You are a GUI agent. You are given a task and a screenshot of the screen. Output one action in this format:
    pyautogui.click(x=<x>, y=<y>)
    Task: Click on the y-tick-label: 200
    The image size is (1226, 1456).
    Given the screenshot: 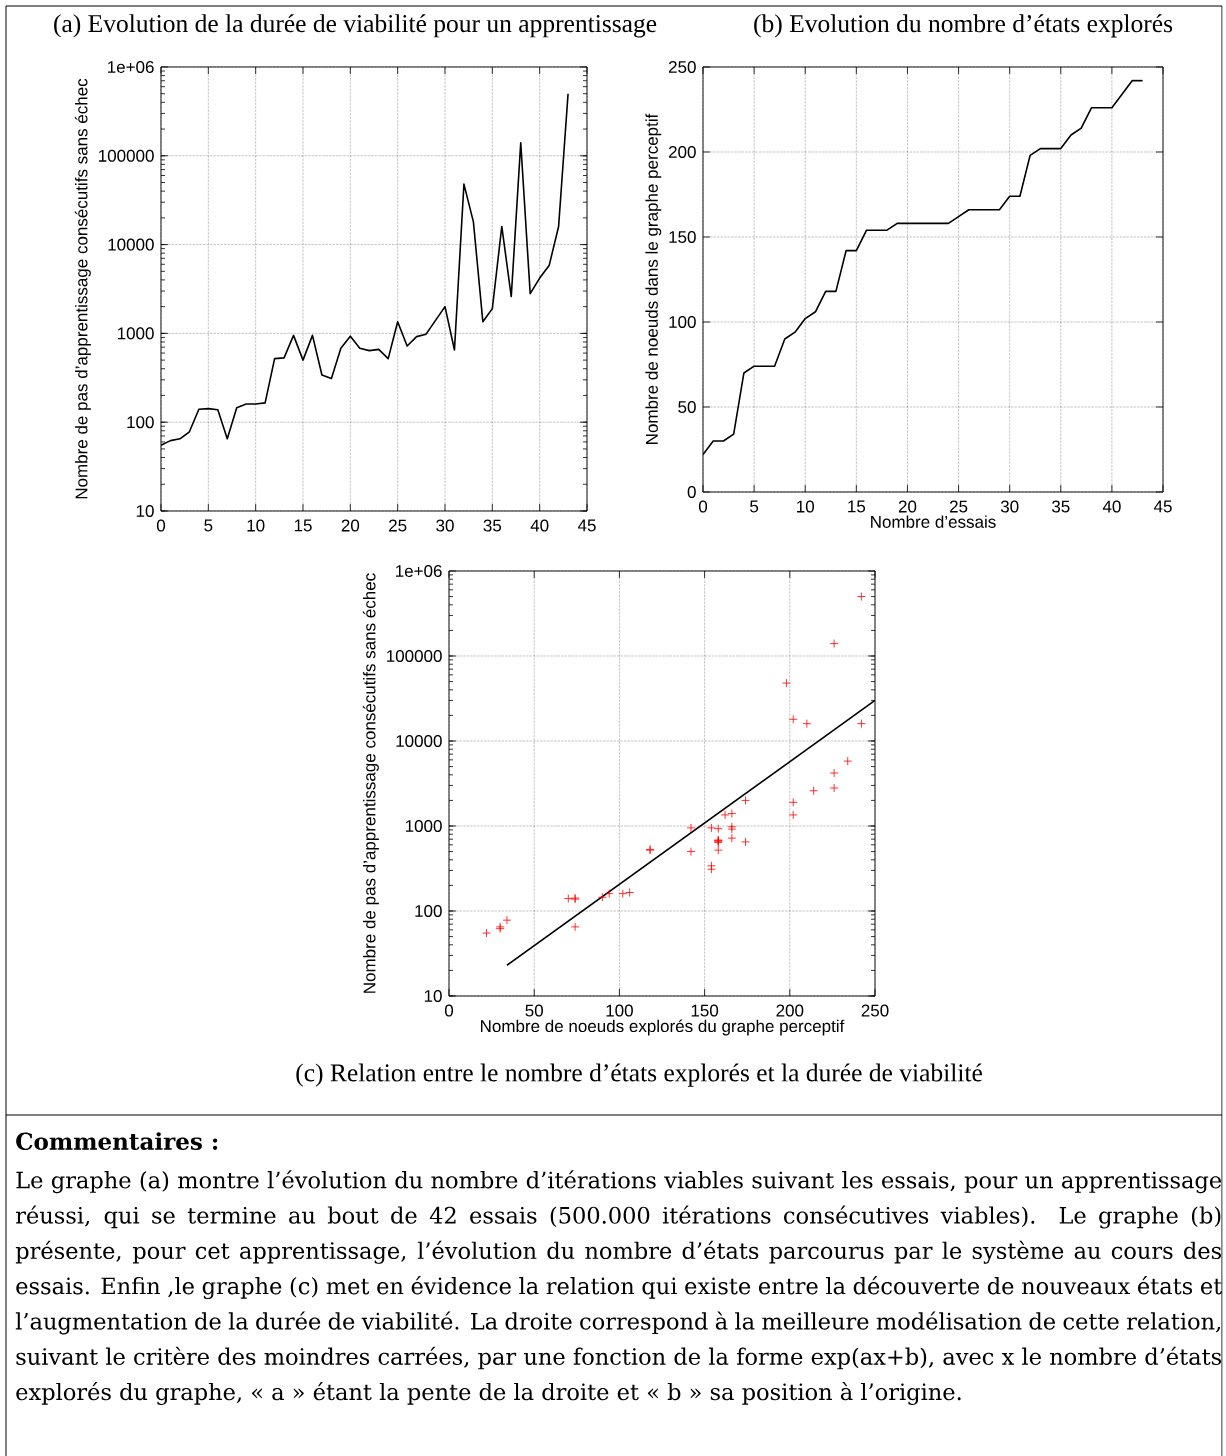 What is the action you would take?
    pyautogui.click(x=682, y=152)
    